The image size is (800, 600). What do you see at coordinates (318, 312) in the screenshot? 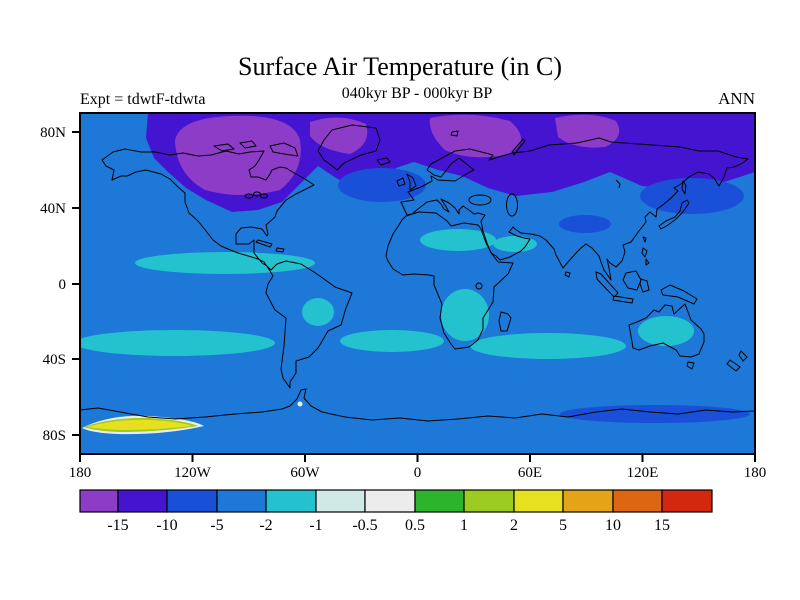
I see `anomaly-region-amazon-cyan` at bounding box center [318, 312].